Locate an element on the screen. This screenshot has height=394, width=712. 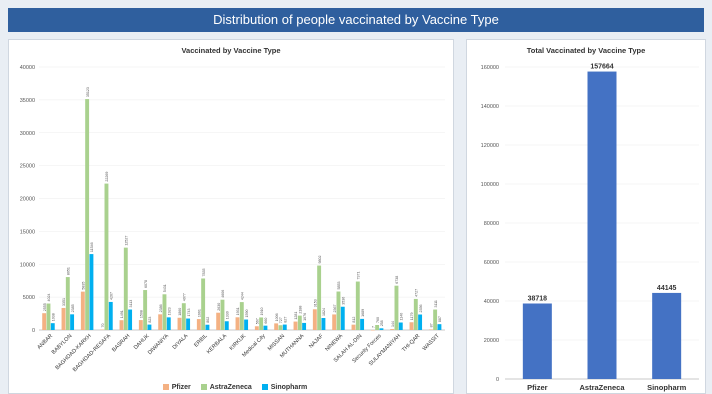
xtick-label-thi-qar: THI-QAR is located at coordinates (411, 343).